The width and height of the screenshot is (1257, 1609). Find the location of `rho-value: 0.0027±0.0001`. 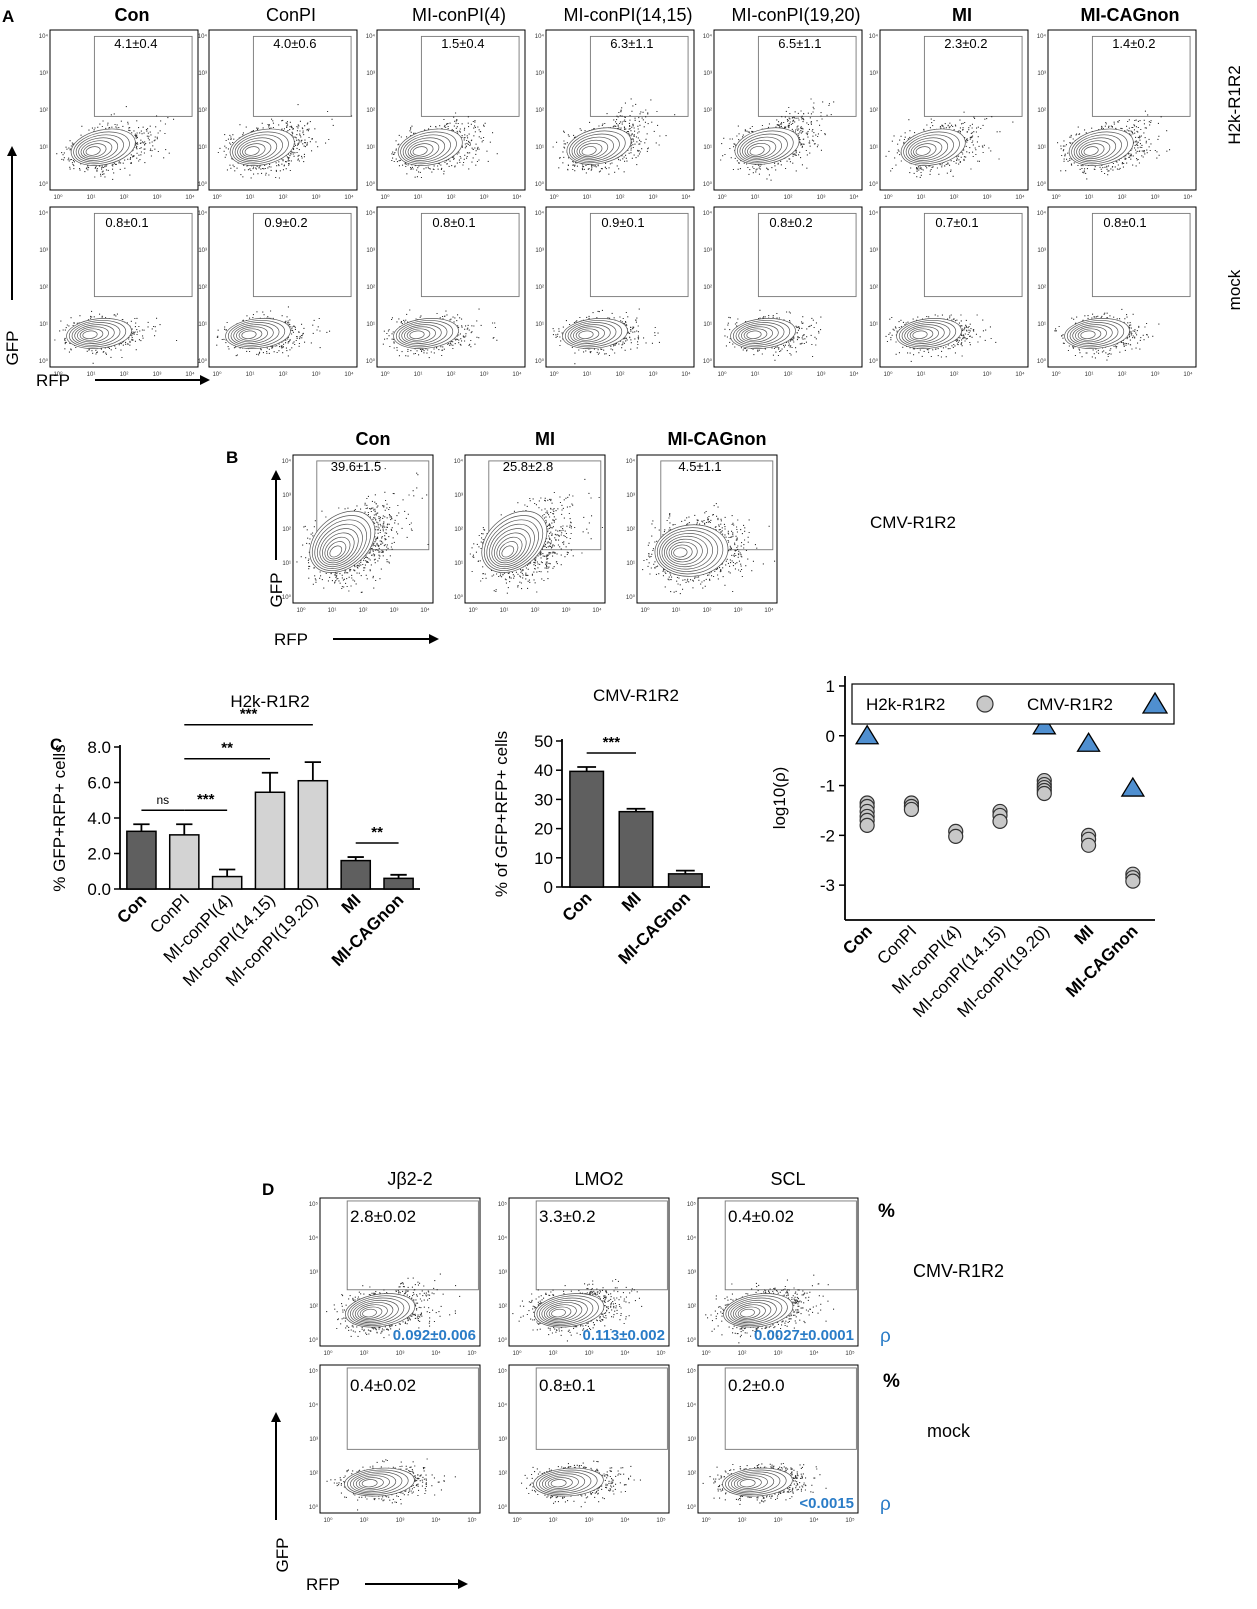

rho-value: 0.0027±0.0001 is located at coordinates (804, 1335).